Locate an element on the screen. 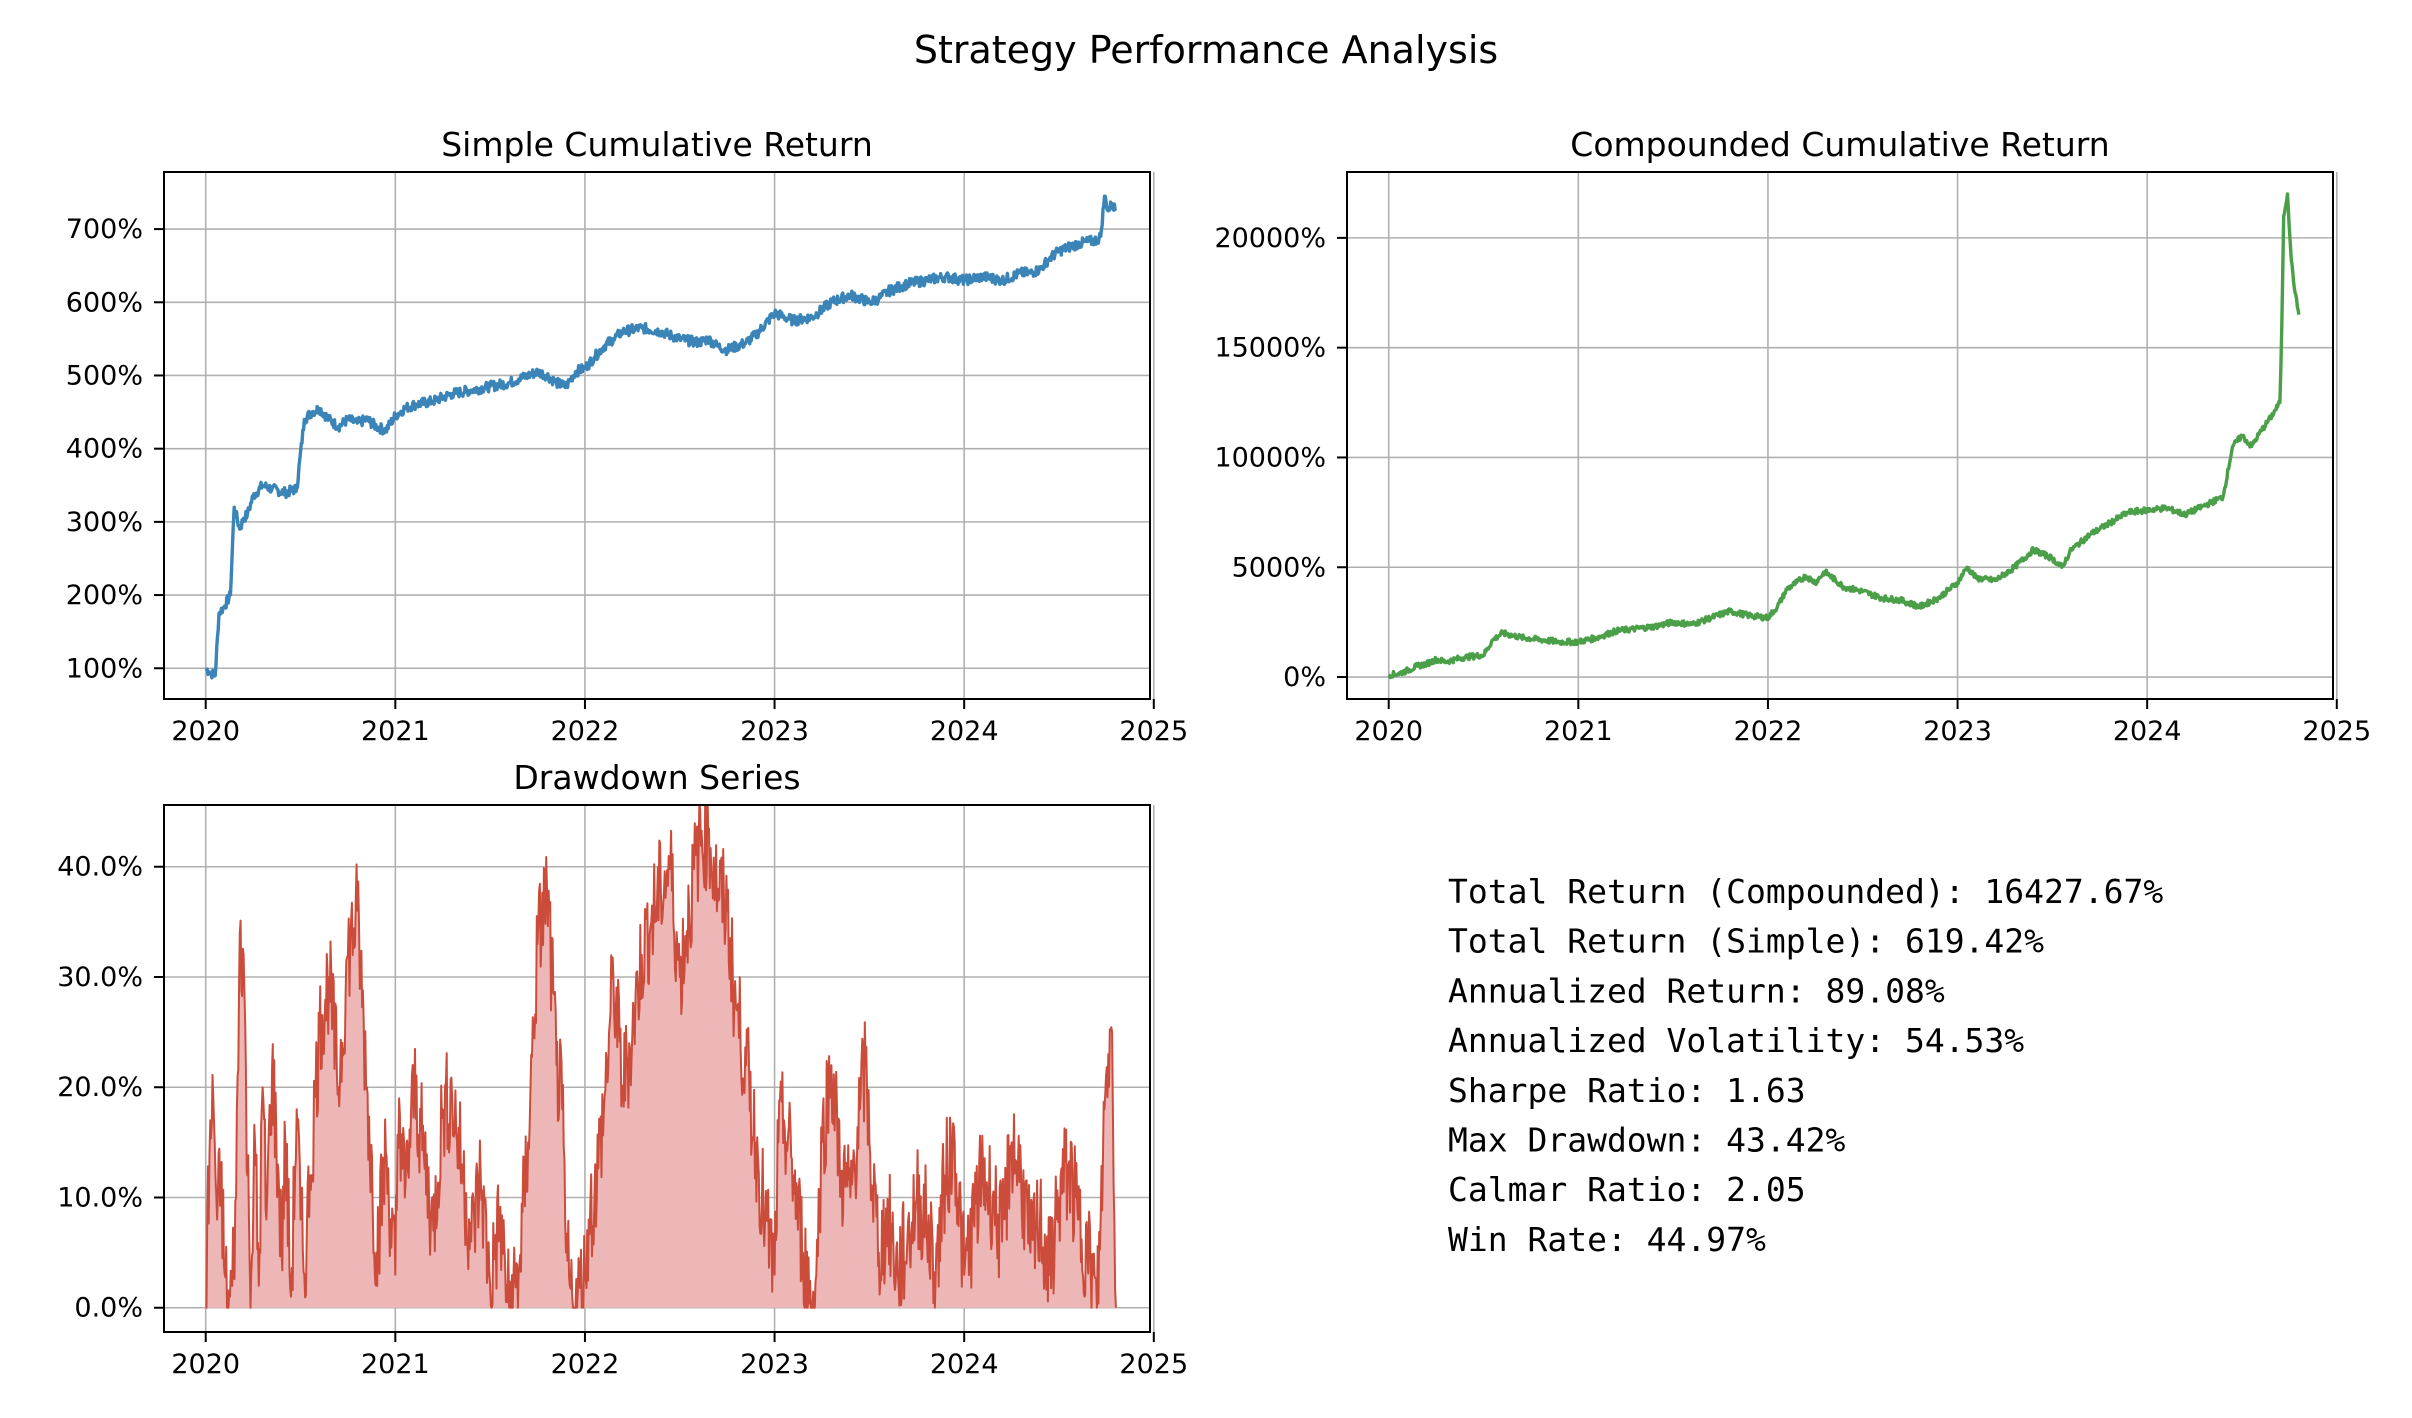 This screenshot has height=1418, width=2412. y-tick-label: 0.0% is located at coordinates (108, 1308).